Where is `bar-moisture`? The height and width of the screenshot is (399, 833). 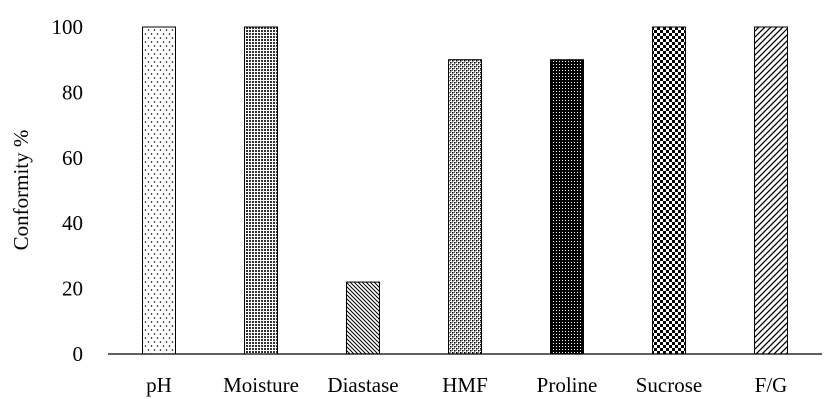 bar-moisture is located at coordinates (261, 190).